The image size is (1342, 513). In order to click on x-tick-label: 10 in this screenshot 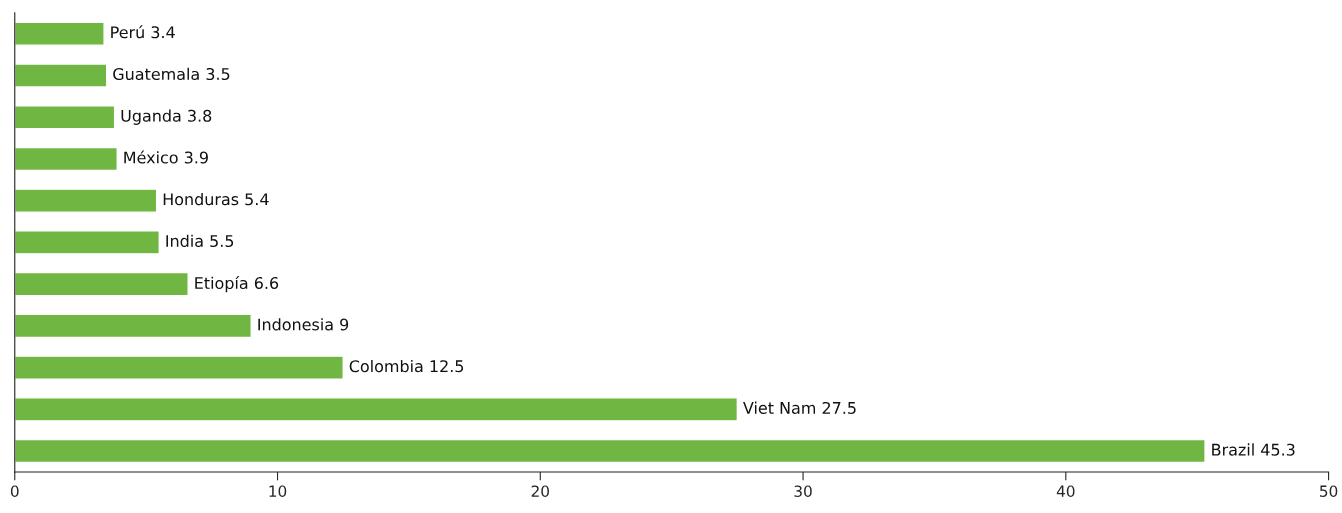, I will do `click(278, 491)`.